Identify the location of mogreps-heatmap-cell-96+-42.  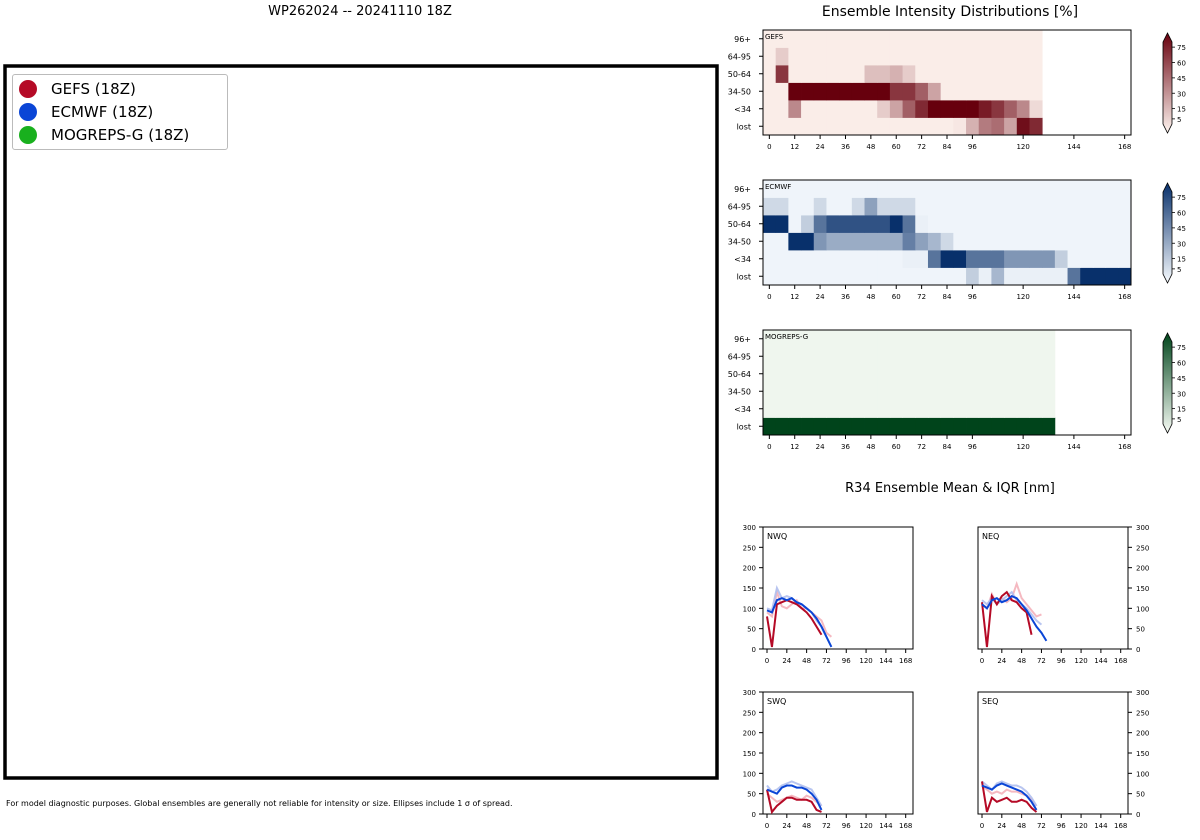
(858, 339).